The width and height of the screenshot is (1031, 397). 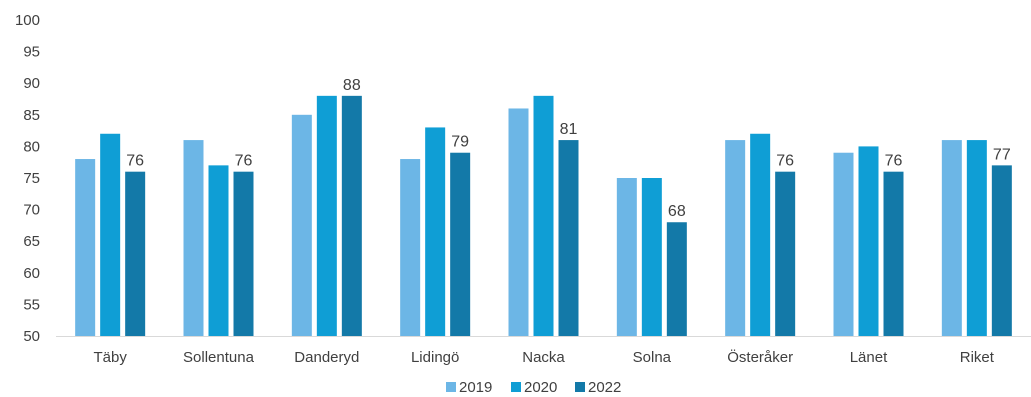 What do you see at coordinates (516, 387) in the screenshot?
I see `legend-swatch-2020` at bounding box center [516, 387].